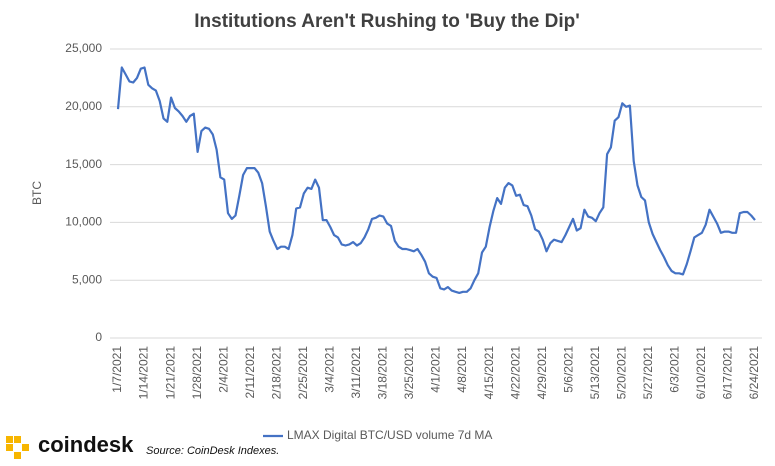 This screenshot has height=466, width=775. Describe the element at coordinates (87, 279) in the screenshot. I see `y-tick-label: 5,000` at that location.